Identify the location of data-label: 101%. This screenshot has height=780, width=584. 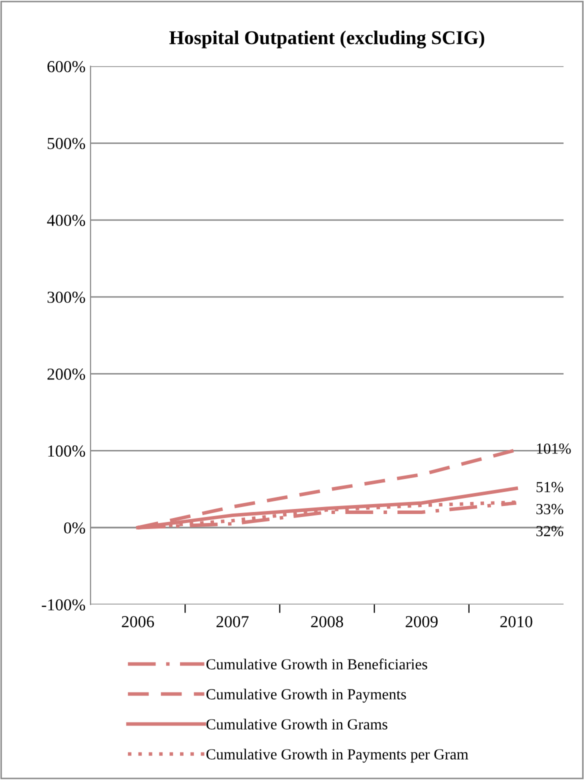
(554, 448).